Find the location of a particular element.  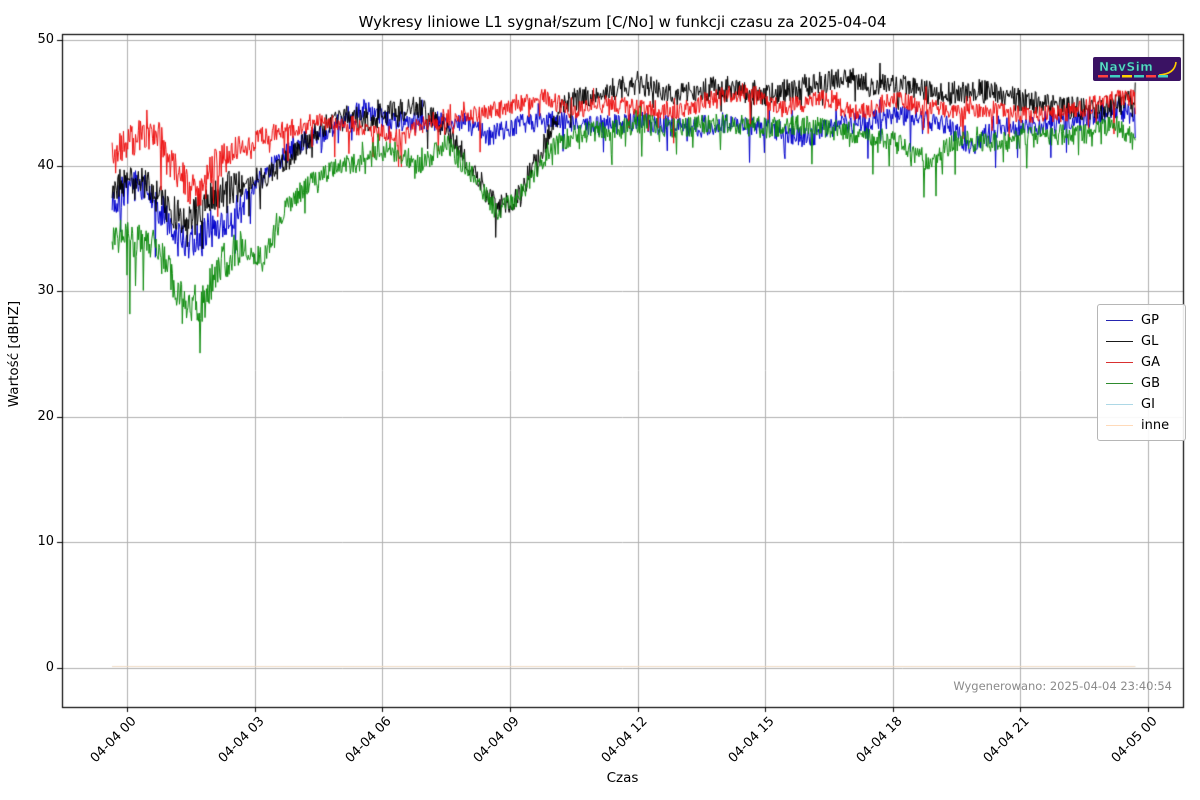

legend-item-gp: GP is located at coordinates (1141, 320).